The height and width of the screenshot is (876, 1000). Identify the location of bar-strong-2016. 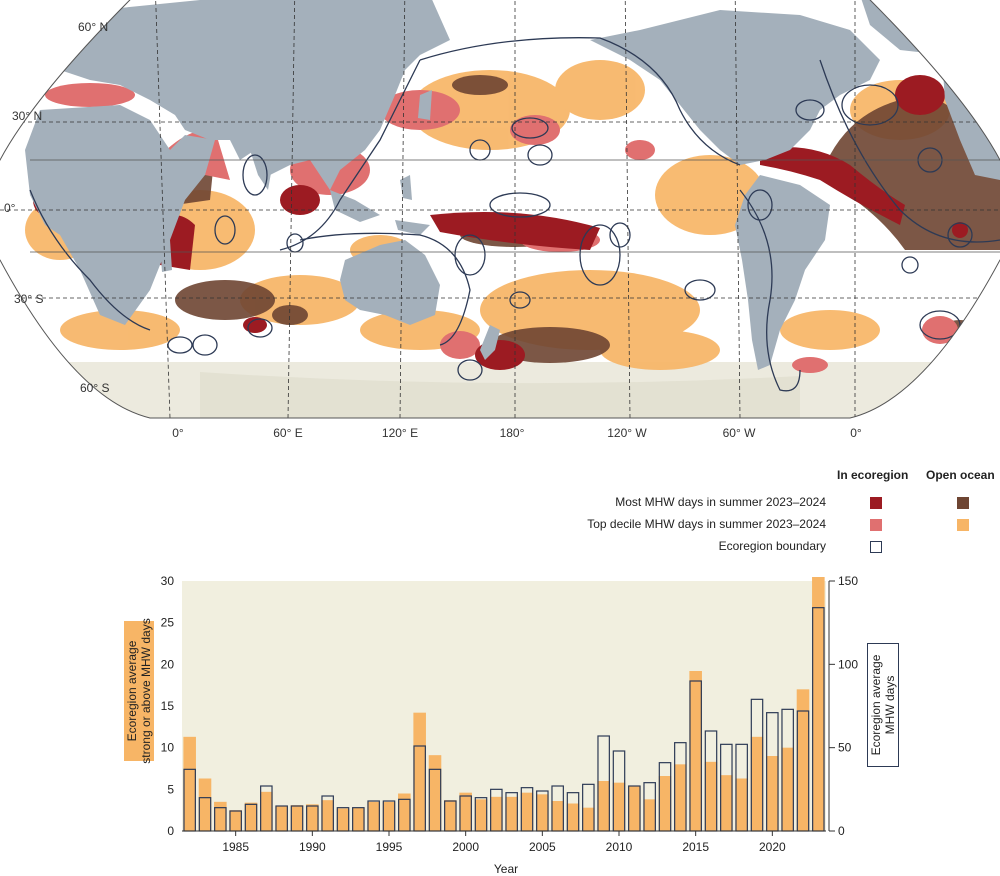
(711, 796).